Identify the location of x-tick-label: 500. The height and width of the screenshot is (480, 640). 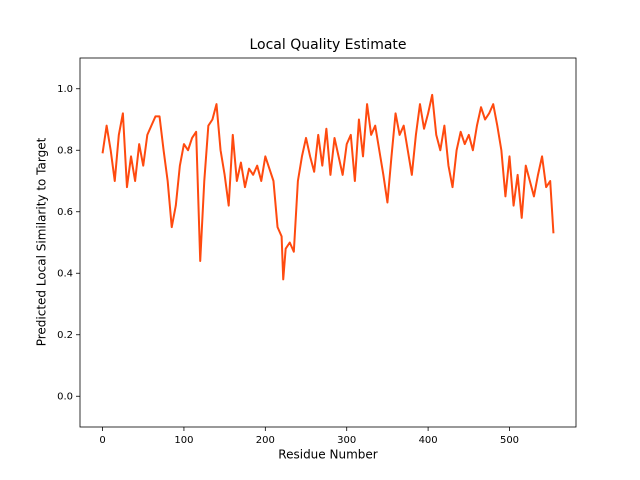
(509, 440).